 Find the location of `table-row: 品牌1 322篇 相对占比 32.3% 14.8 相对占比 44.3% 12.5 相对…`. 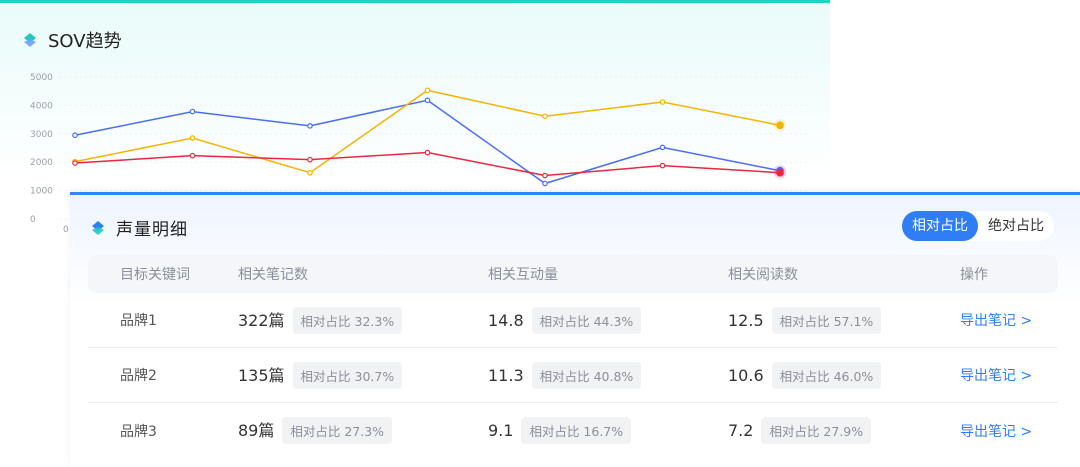

table-row: 品牌1 322篇 相对占比 32.3% 14.8 相对占比 44.3% 12.5 相对… is located at coordinates (573, 320).